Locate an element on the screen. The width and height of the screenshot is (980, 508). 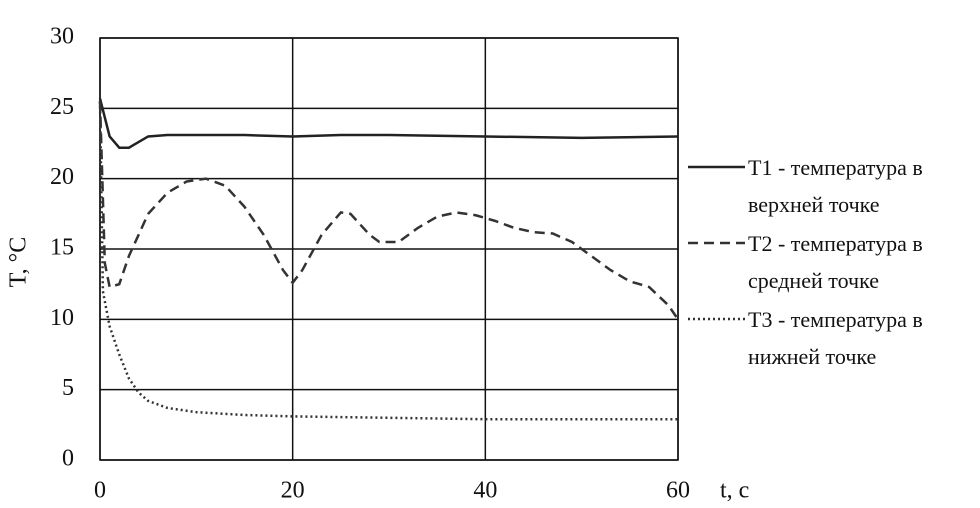
legend-label: T3 - температура в нижней точке is located at coordinates (835, 338).